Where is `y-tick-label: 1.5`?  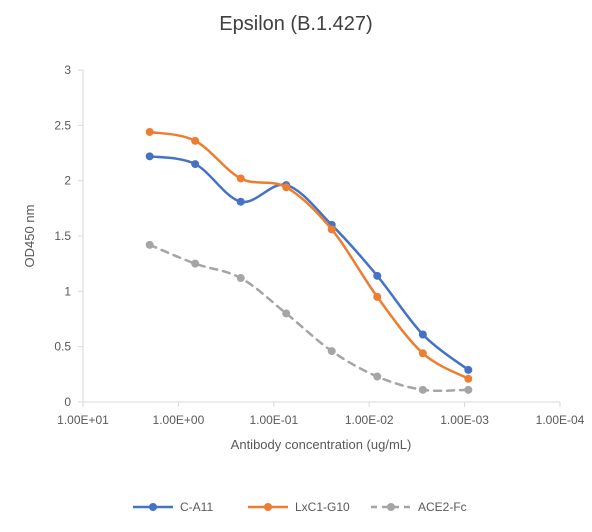 y-tick-label: 1.5 is located at coordinates (62, 236).